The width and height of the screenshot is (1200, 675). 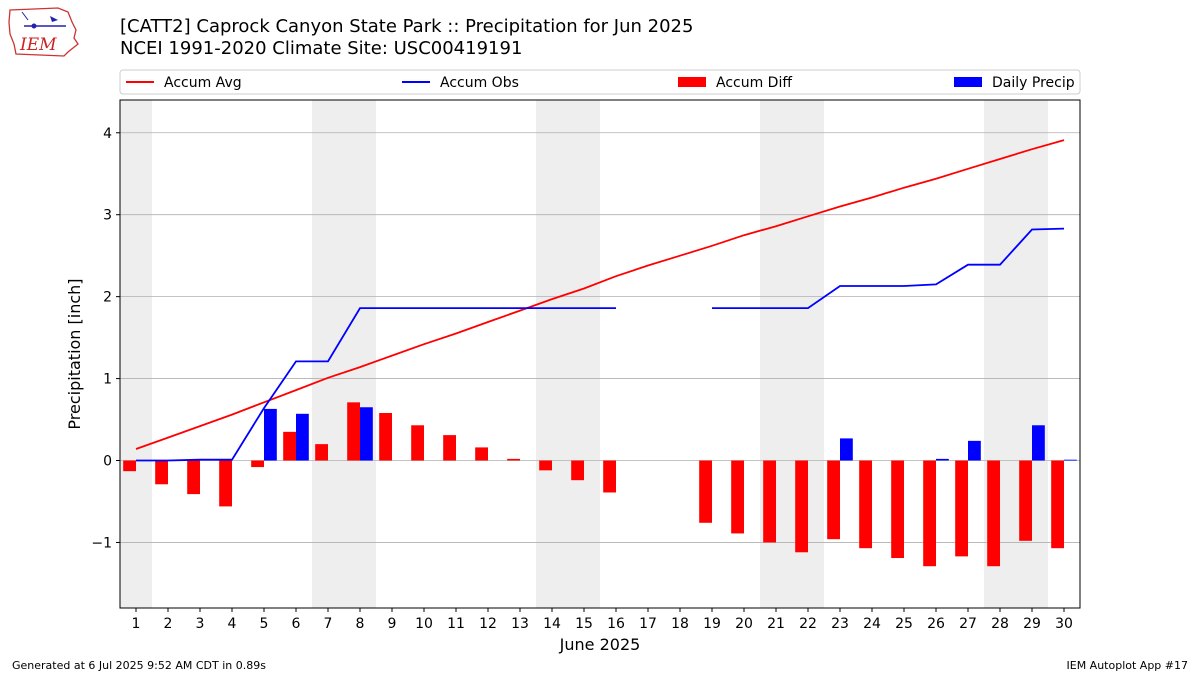 What do you see at coordinates (479, 83) in the screenshot?
I see `legend-label-1: Accum Obs` at bounding box center [479, 83].